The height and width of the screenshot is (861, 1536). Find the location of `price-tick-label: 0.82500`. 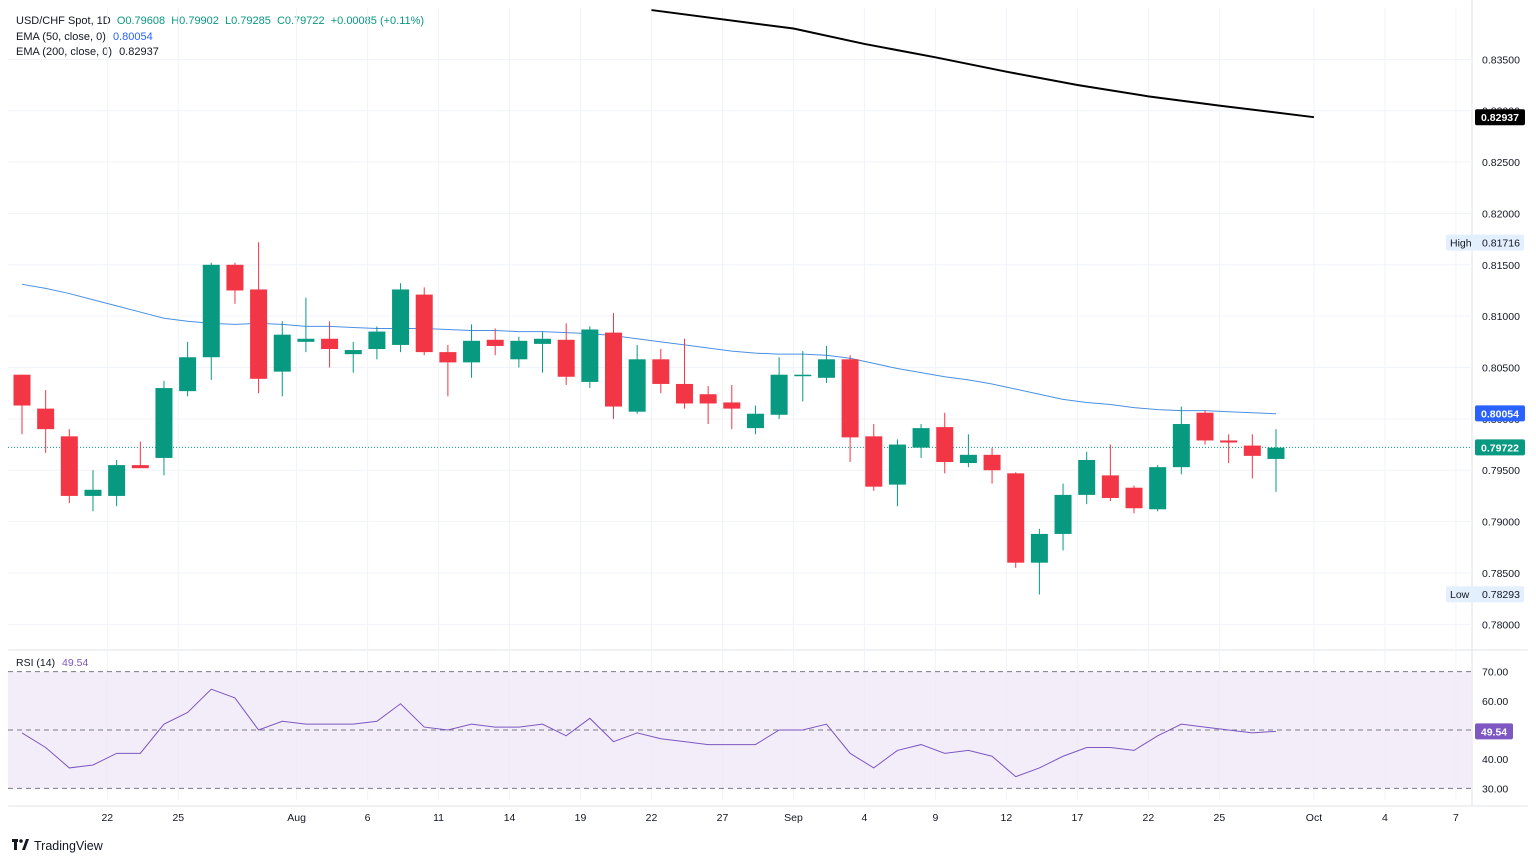

price-tick-label: 0.82500 is located at coordinates (1501, 163).